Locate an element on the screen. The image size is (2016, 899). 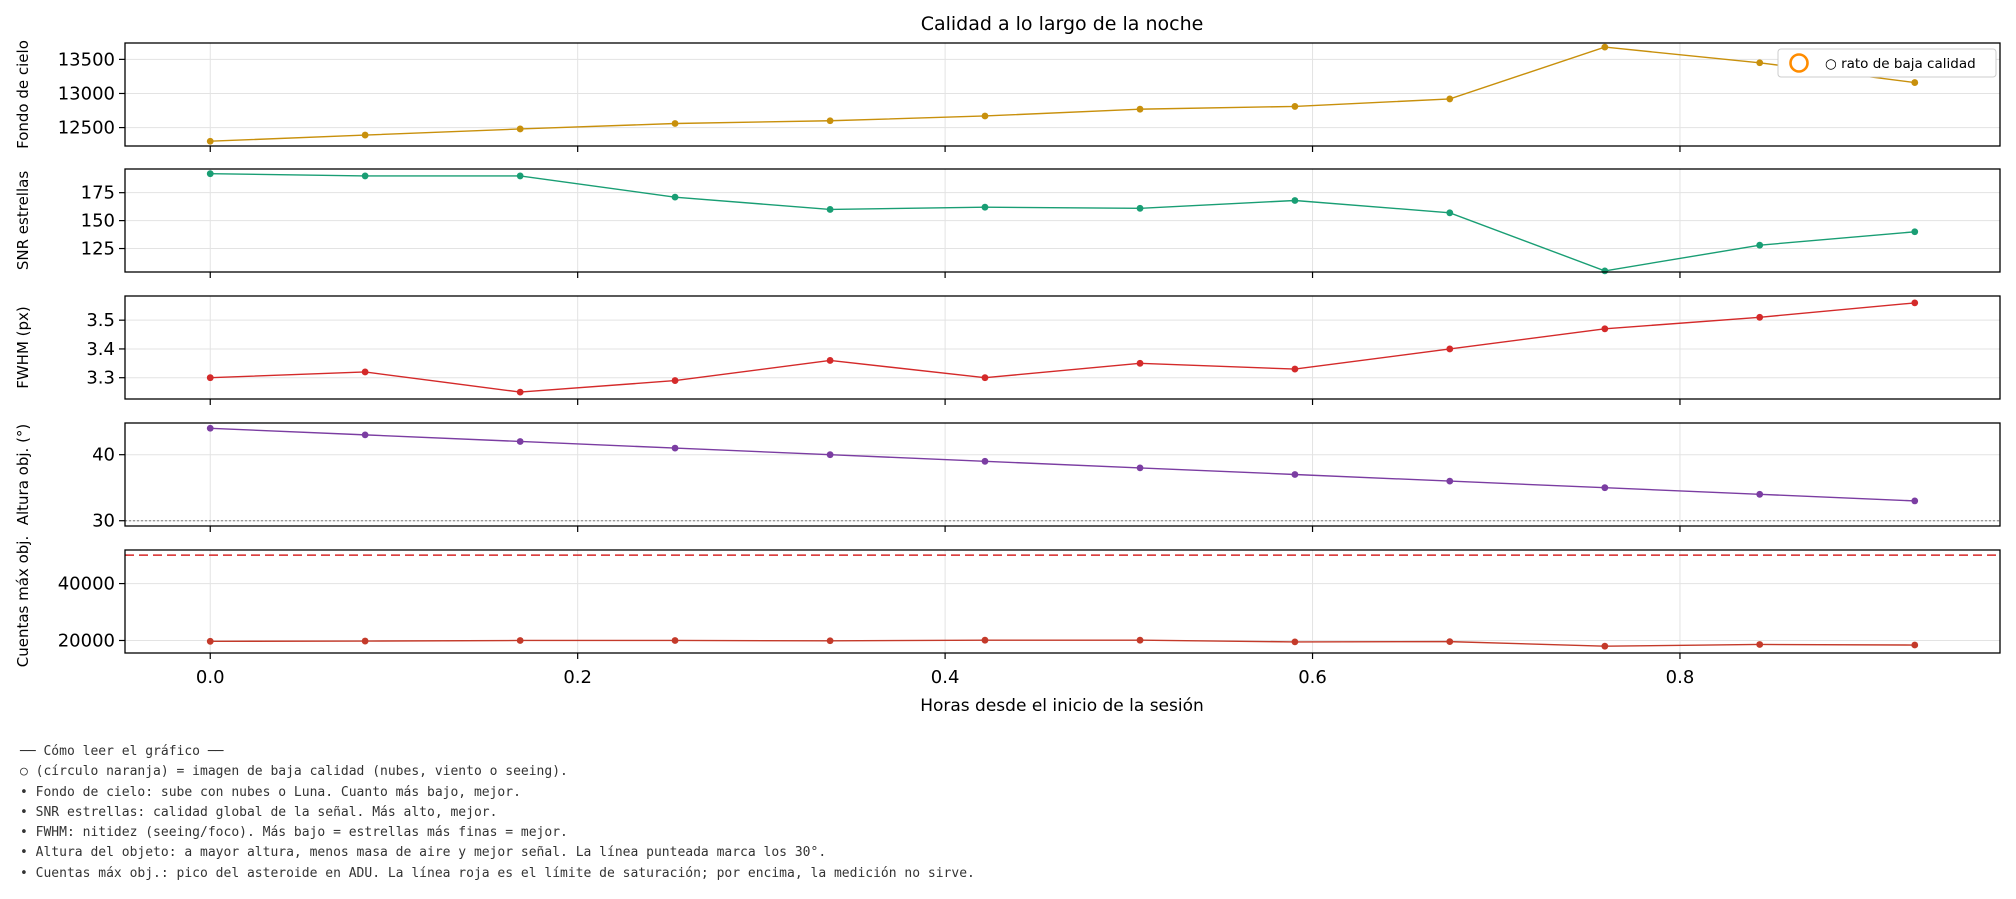
y-axis-label: Fondo de cielo is located at coordinates (23, 94).